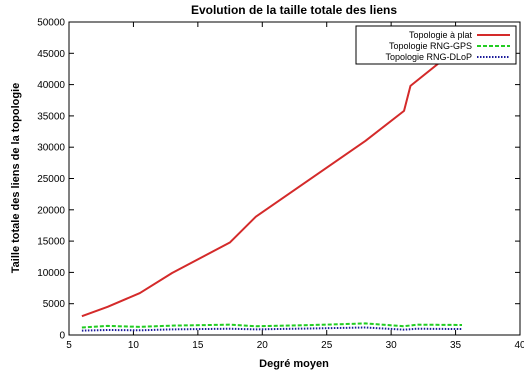 This screenshot has height=372, width=524. Describe the element at coordinates (134, 345) in the screenshot. I see `x-tick-label: 10` at that location.